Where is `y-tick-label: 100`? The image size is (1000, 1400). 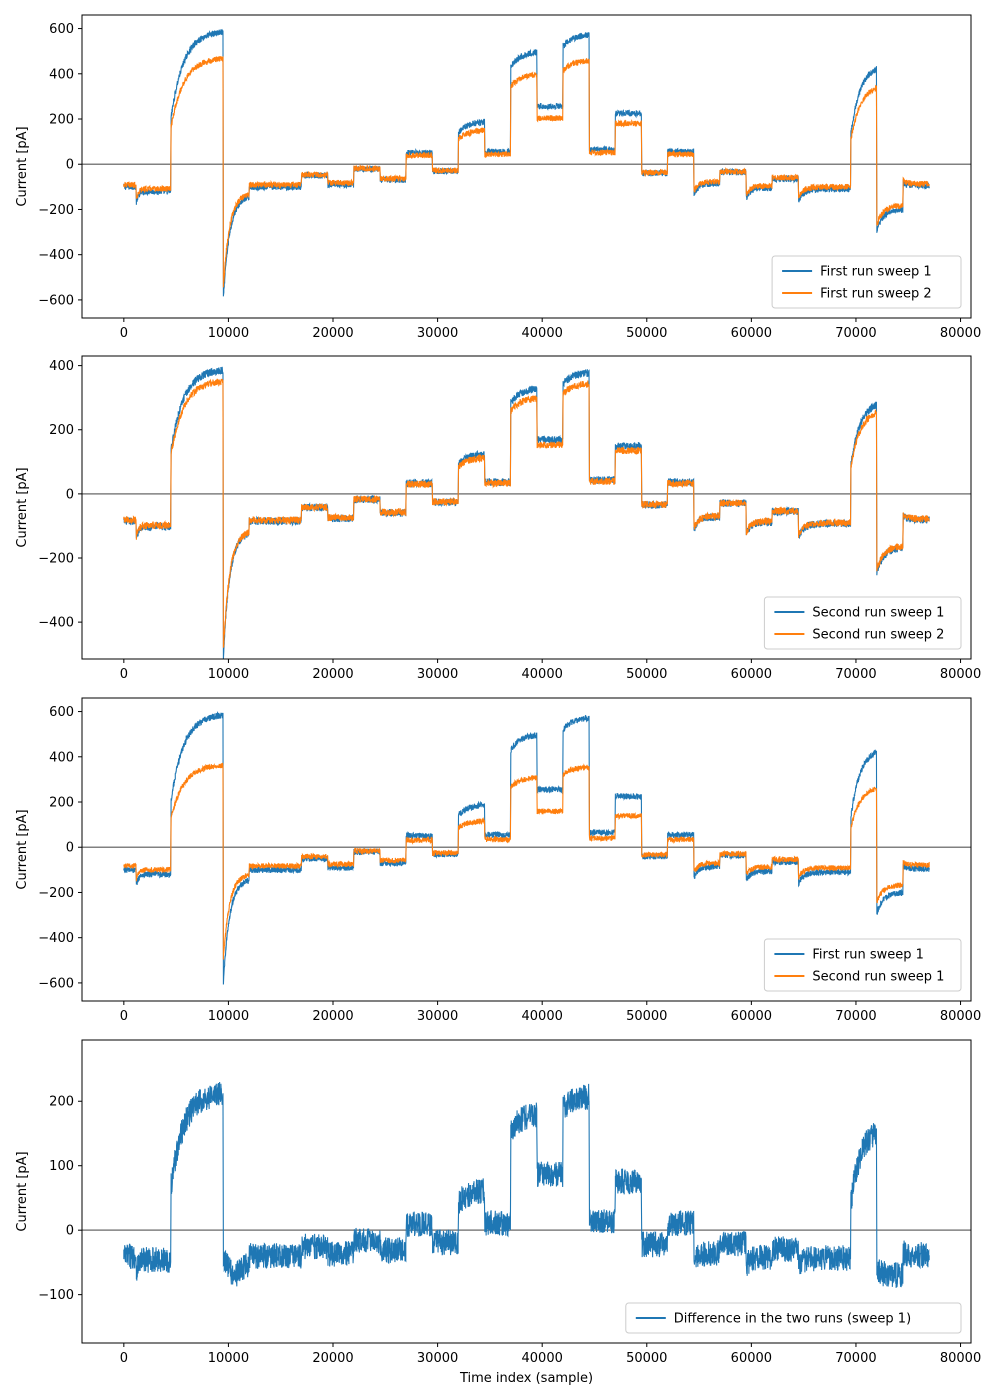
y-tick-label: 100 is located at coordinates (61, 1166).